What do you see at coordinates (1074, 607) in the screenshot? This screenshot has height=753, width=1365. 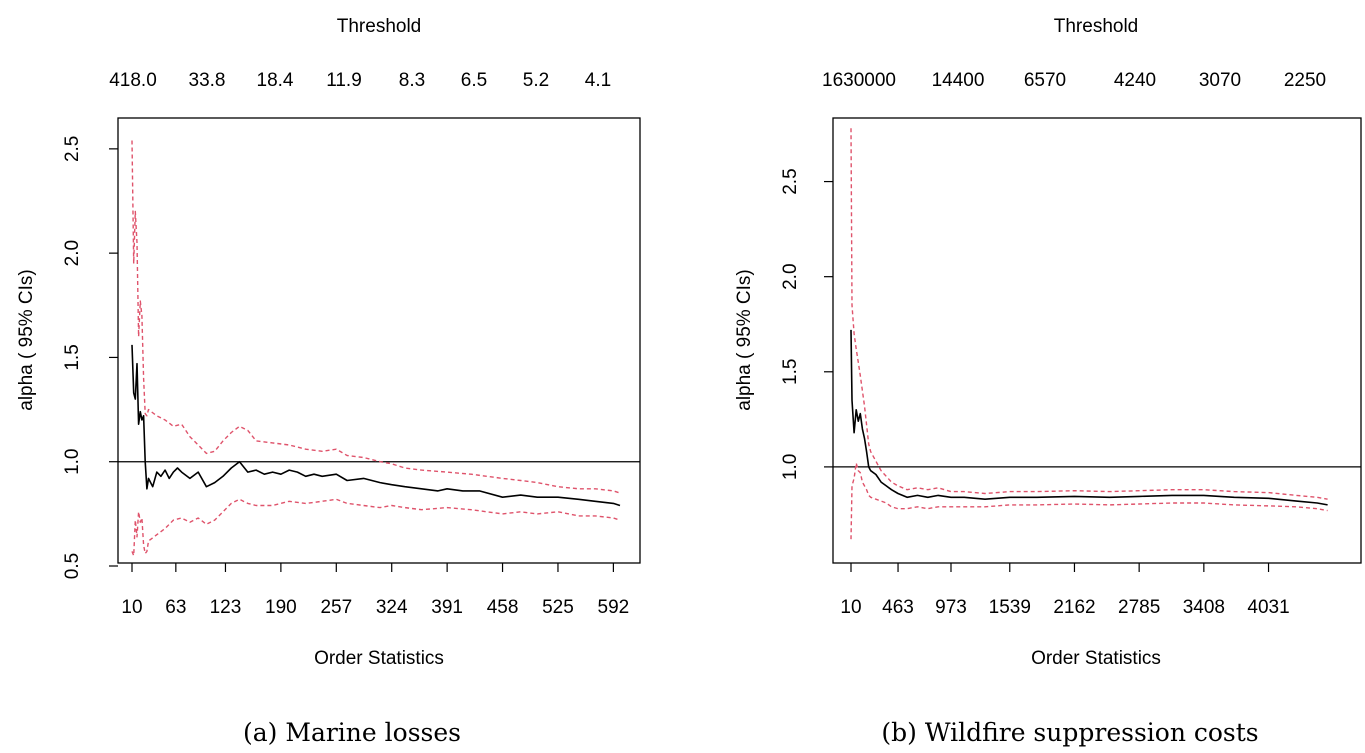 I see `x-tick-label: 2162` at bounding box center [1074, 607].